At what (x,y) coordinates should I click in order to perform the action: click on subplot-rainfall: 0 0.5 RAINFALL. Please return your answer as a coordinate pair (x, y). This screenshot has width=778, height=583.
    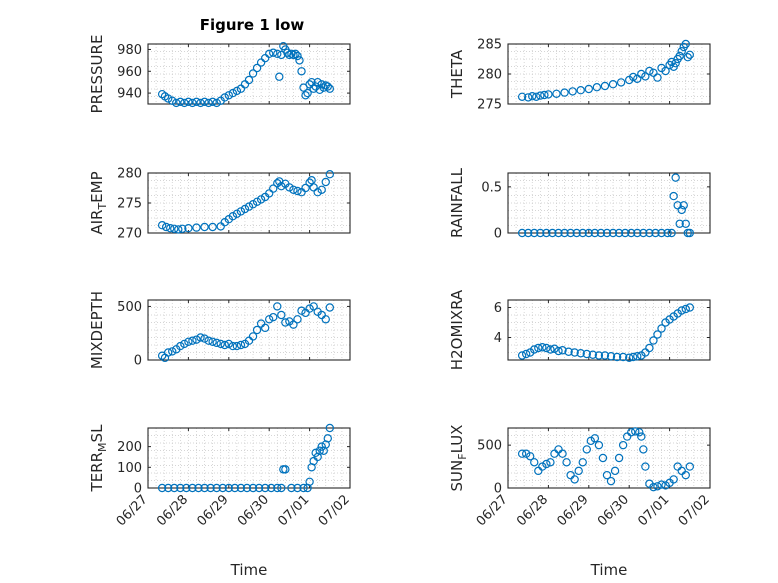
    Looking at the image, I should click on (579, 204).